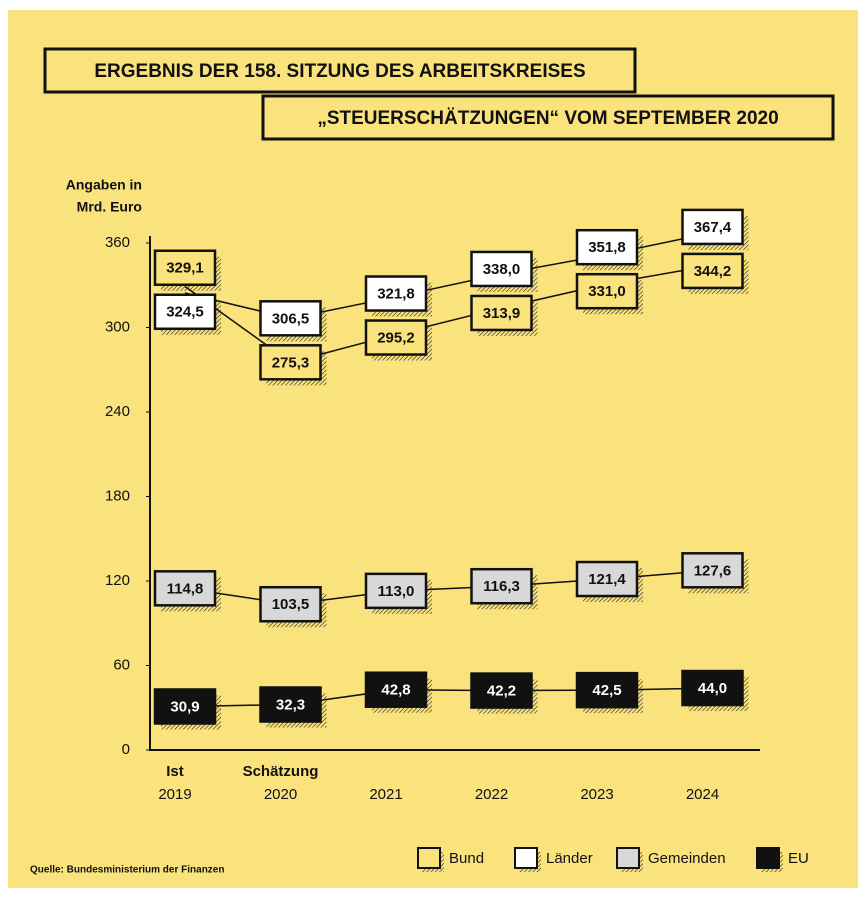 Image resolution: width=865 pixels, height=897 pixels. I want to click on y-tick-label: 360, so click(117, 242).